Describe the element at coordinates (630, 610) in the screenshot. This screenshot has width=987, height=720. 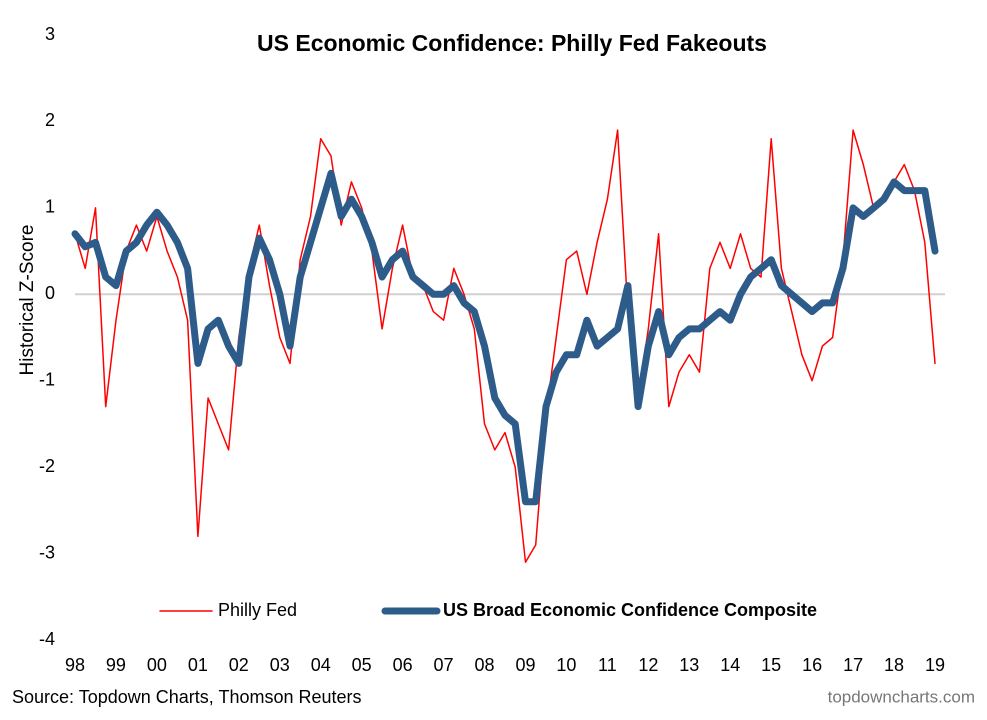
I see `legend-label: US Broad Economic Confidence Composite` at that location.